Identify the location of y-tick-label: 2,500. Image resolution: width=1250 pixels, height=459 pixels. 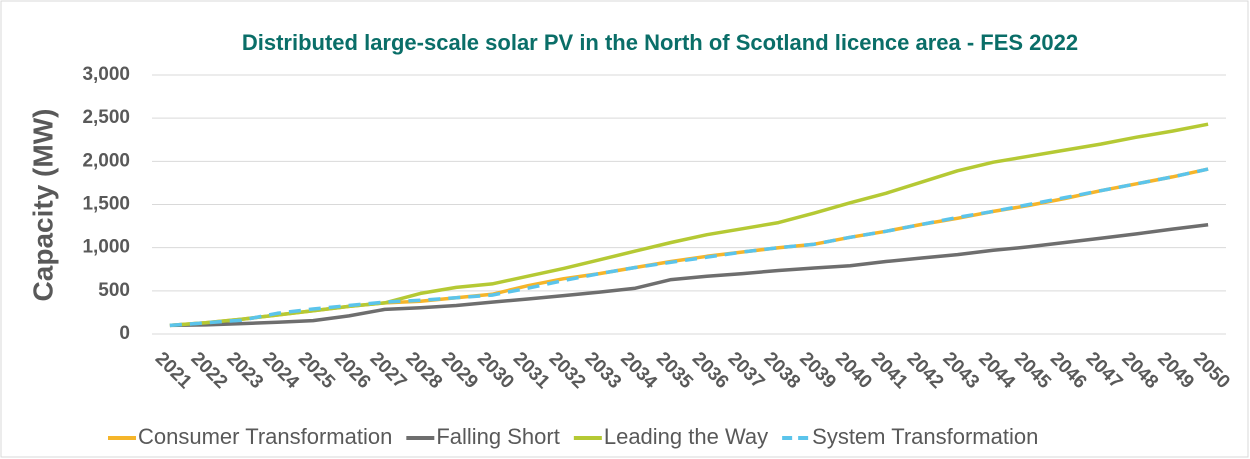
(106, 117).